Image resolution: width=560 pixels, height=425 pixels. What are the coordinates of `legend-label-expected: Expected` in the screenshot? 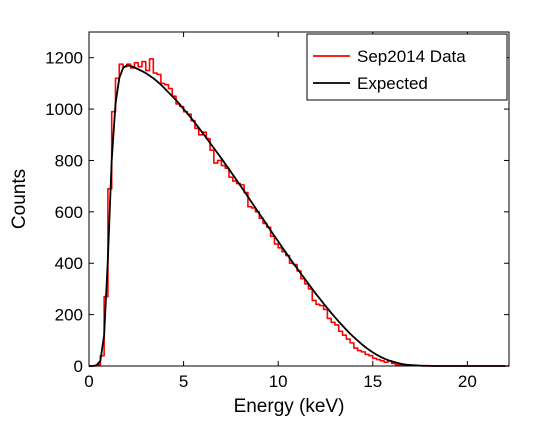 It's located at (392, 83).